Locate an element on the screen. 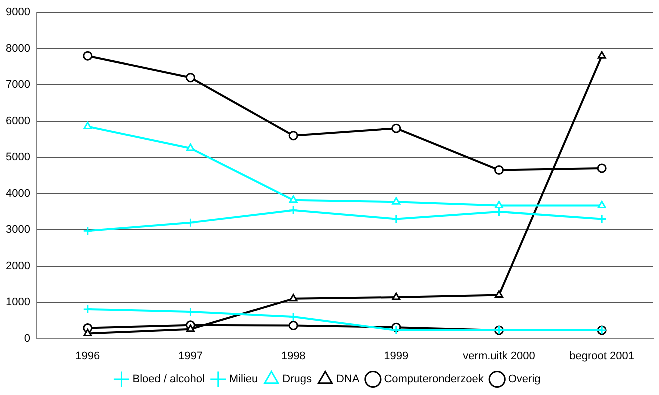 The image size is (659, 395). legend-label: Overig is located at coordinates (524, 380).